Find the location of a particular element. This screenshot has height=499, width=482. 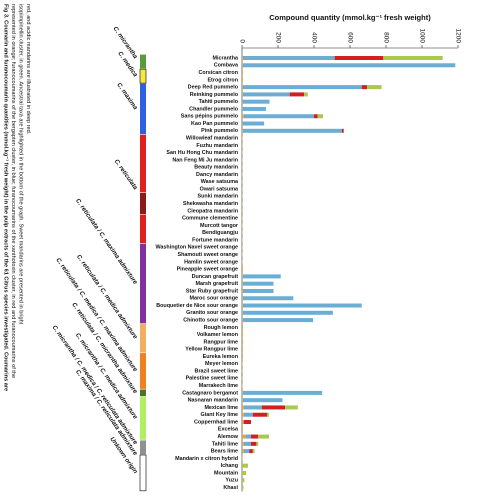

category-label: Nasnaran mandarin is located at coordinates (213, 401).